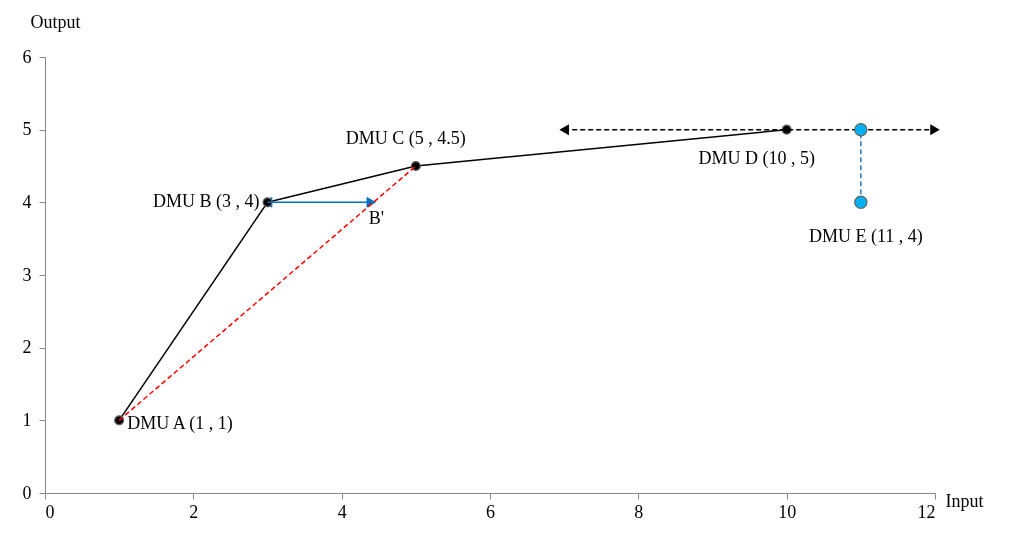 This screenshot has height=536, width=1013. What do you see at coordinates (27, 129) in the screenshot?
I see `y-tick-label: 5` at bounding box center [27, 129].